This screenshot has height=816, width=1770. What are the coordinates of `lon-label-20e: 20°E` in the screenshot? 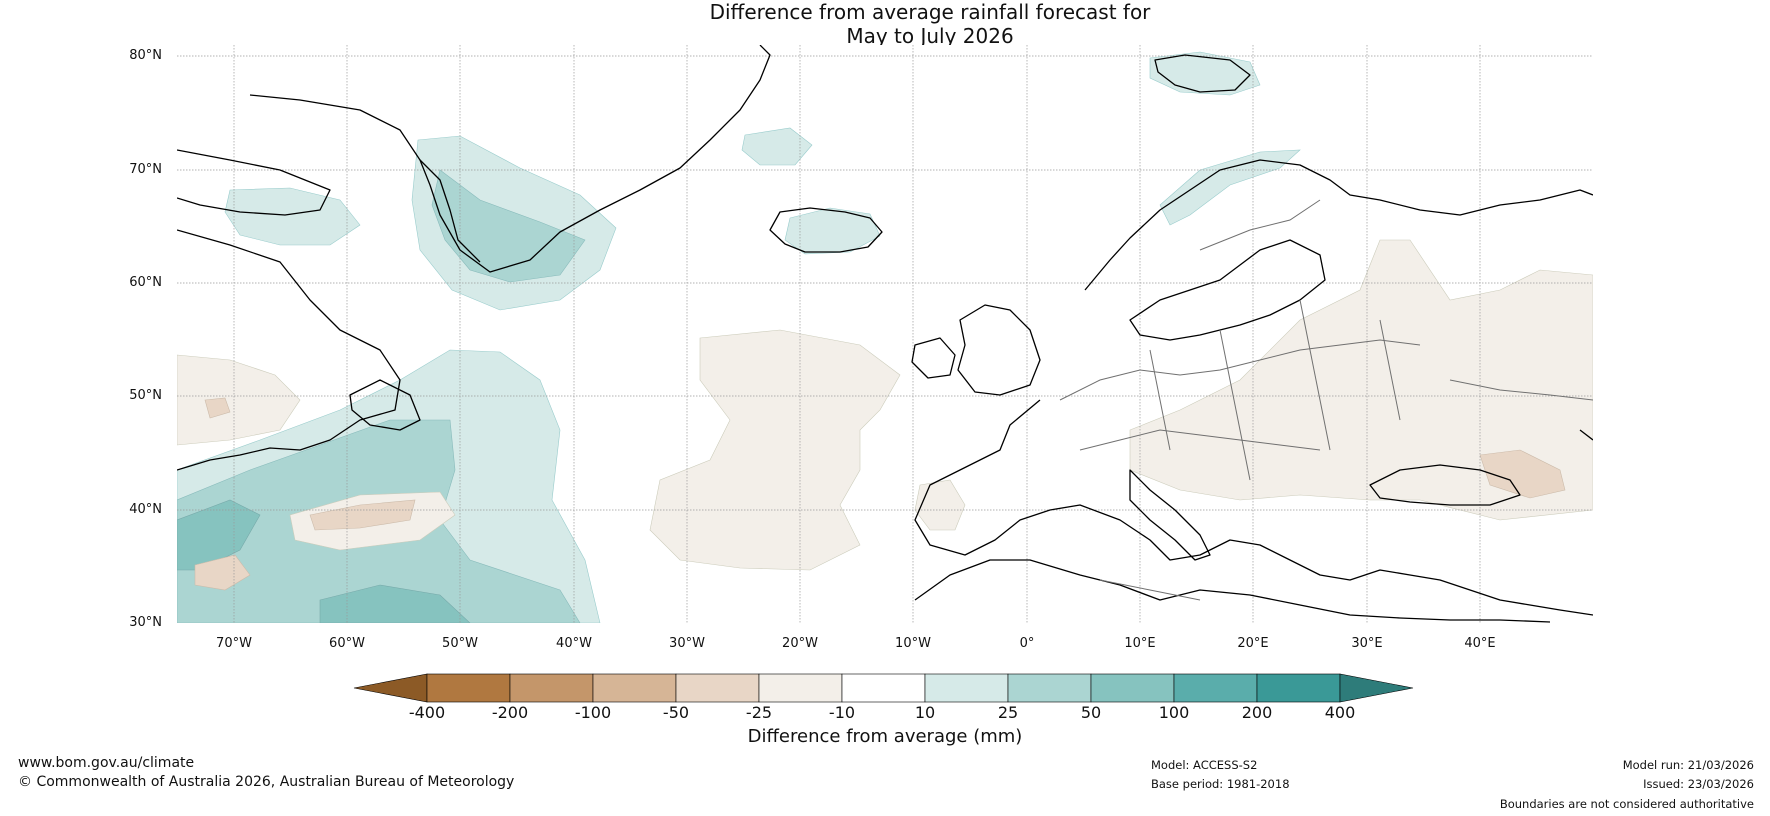 It's located at (1253, 643).